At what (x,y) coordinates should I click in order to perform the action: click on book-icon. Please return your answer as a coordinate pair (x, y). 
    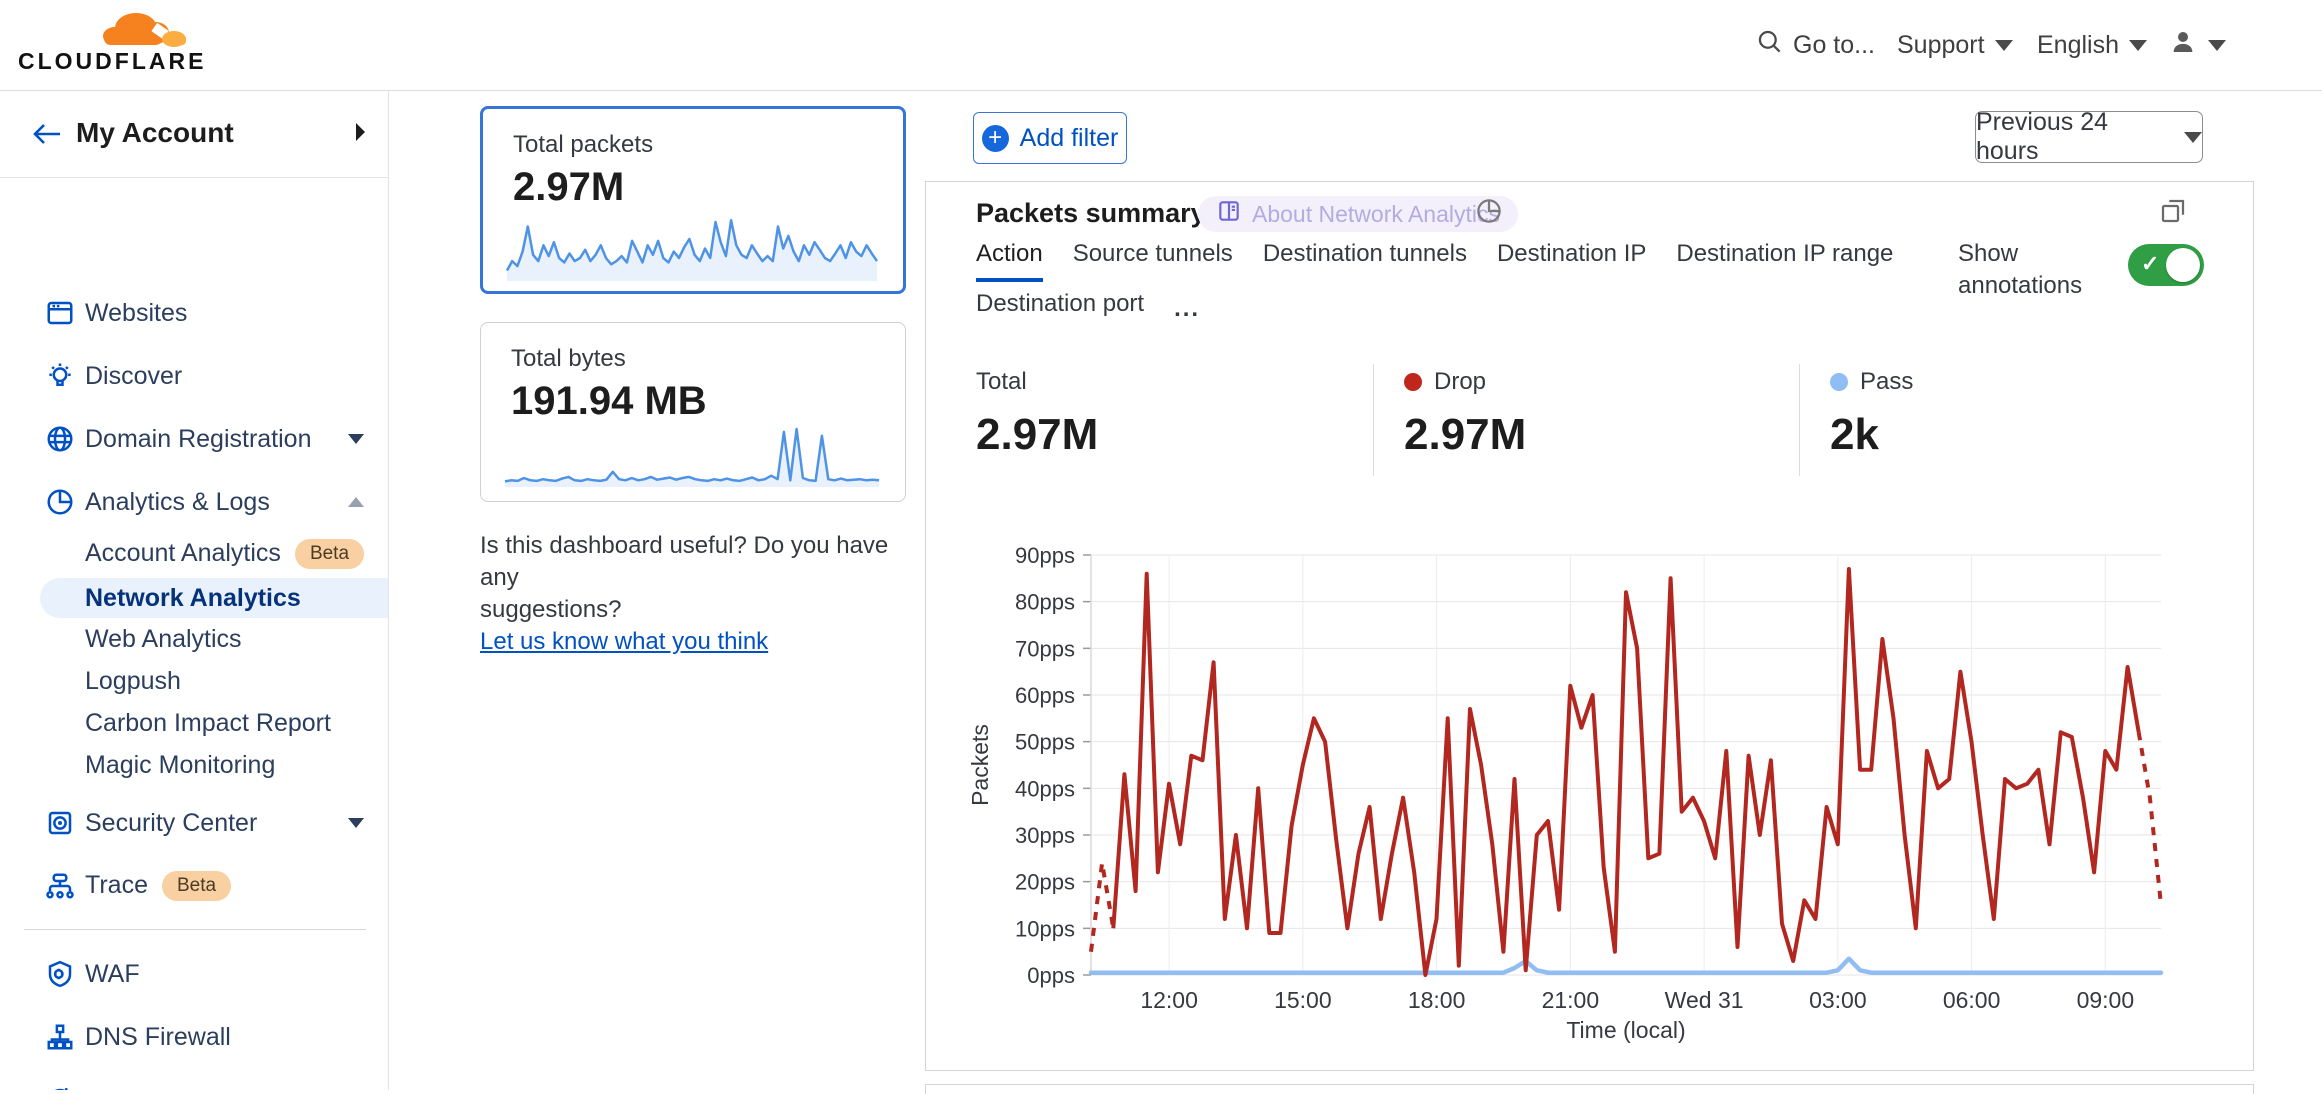
    Looking at the image, I should click on (1229, 214).